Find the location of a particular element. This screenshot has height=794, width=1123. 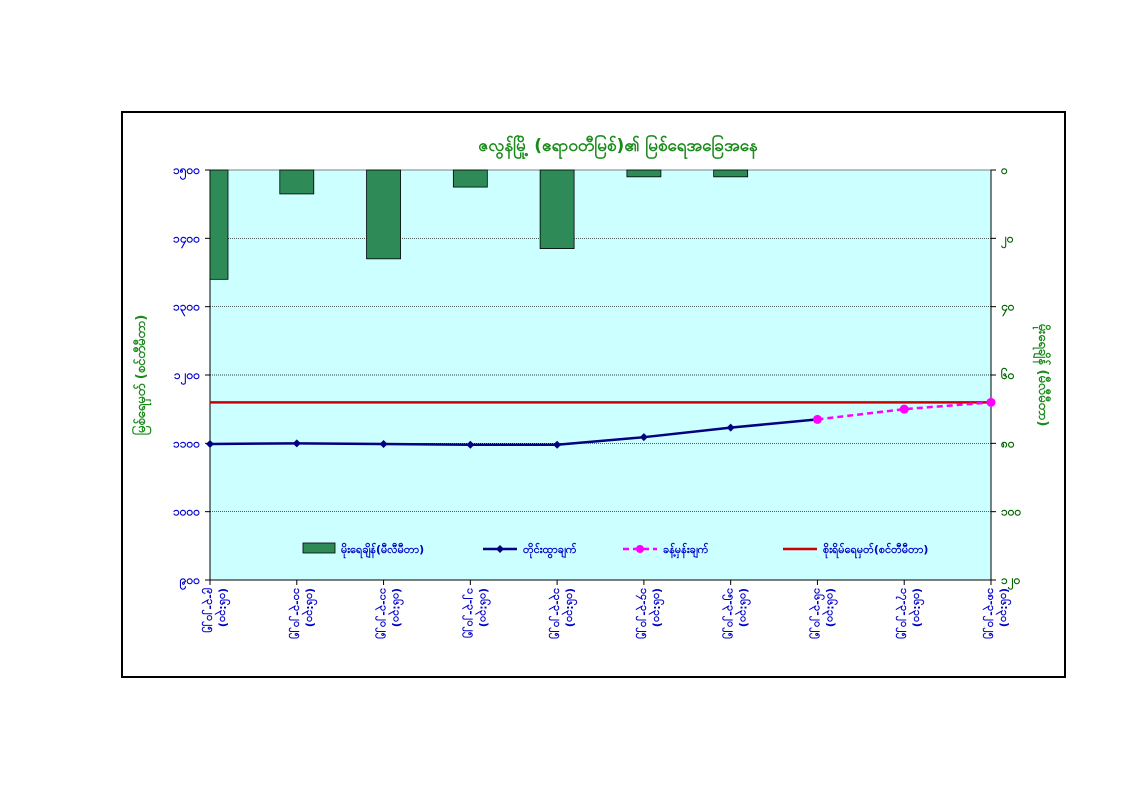

legend-swatch-rainfall is located at coordinates (319, 548).